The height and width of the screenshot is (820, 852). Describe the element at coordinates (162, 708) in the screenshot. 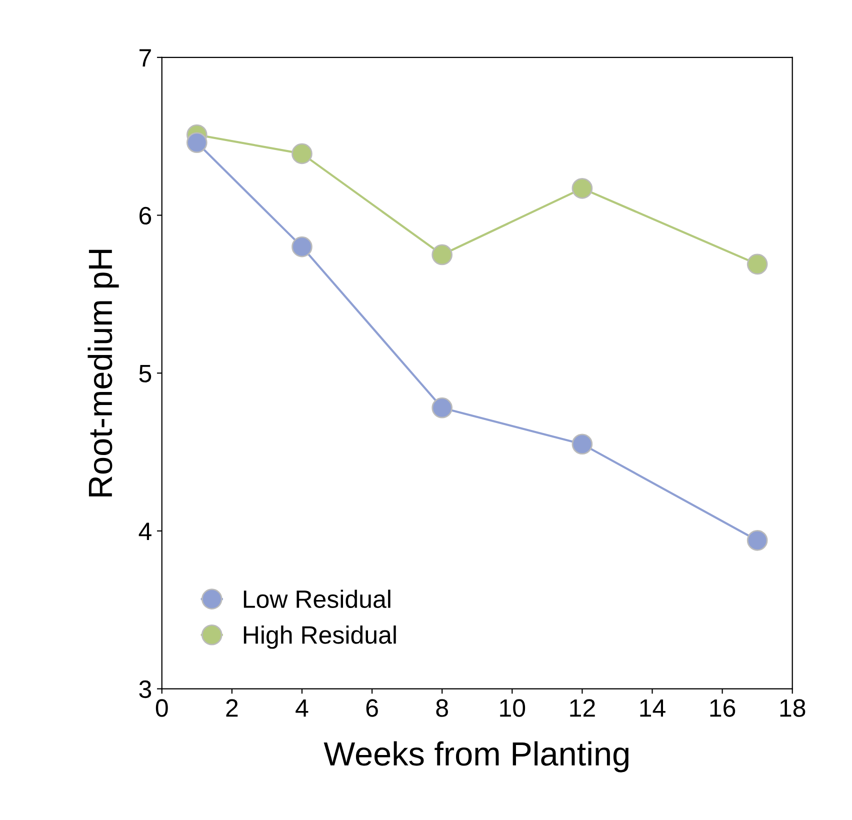

I see `x-tick-label: 0` at that location.